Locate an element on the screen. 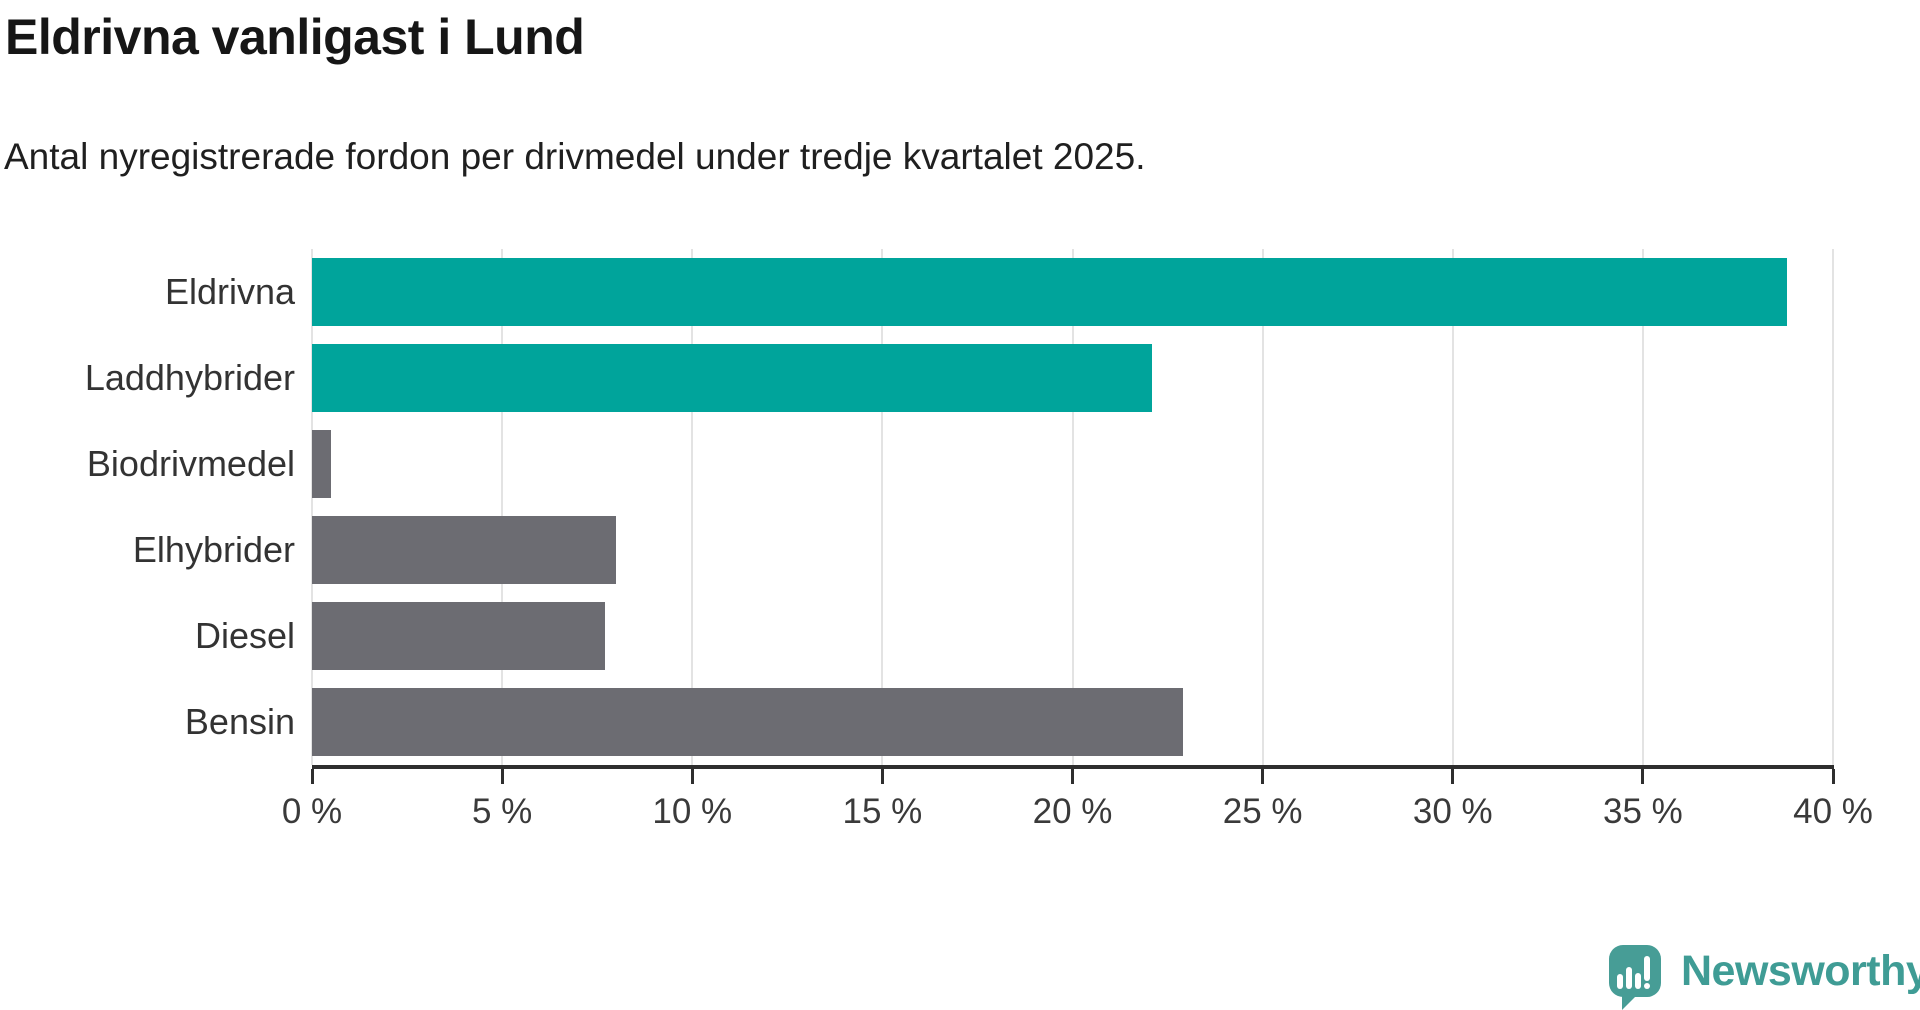  category-label: Biodrivmedel is located at coordinates (190, 463).